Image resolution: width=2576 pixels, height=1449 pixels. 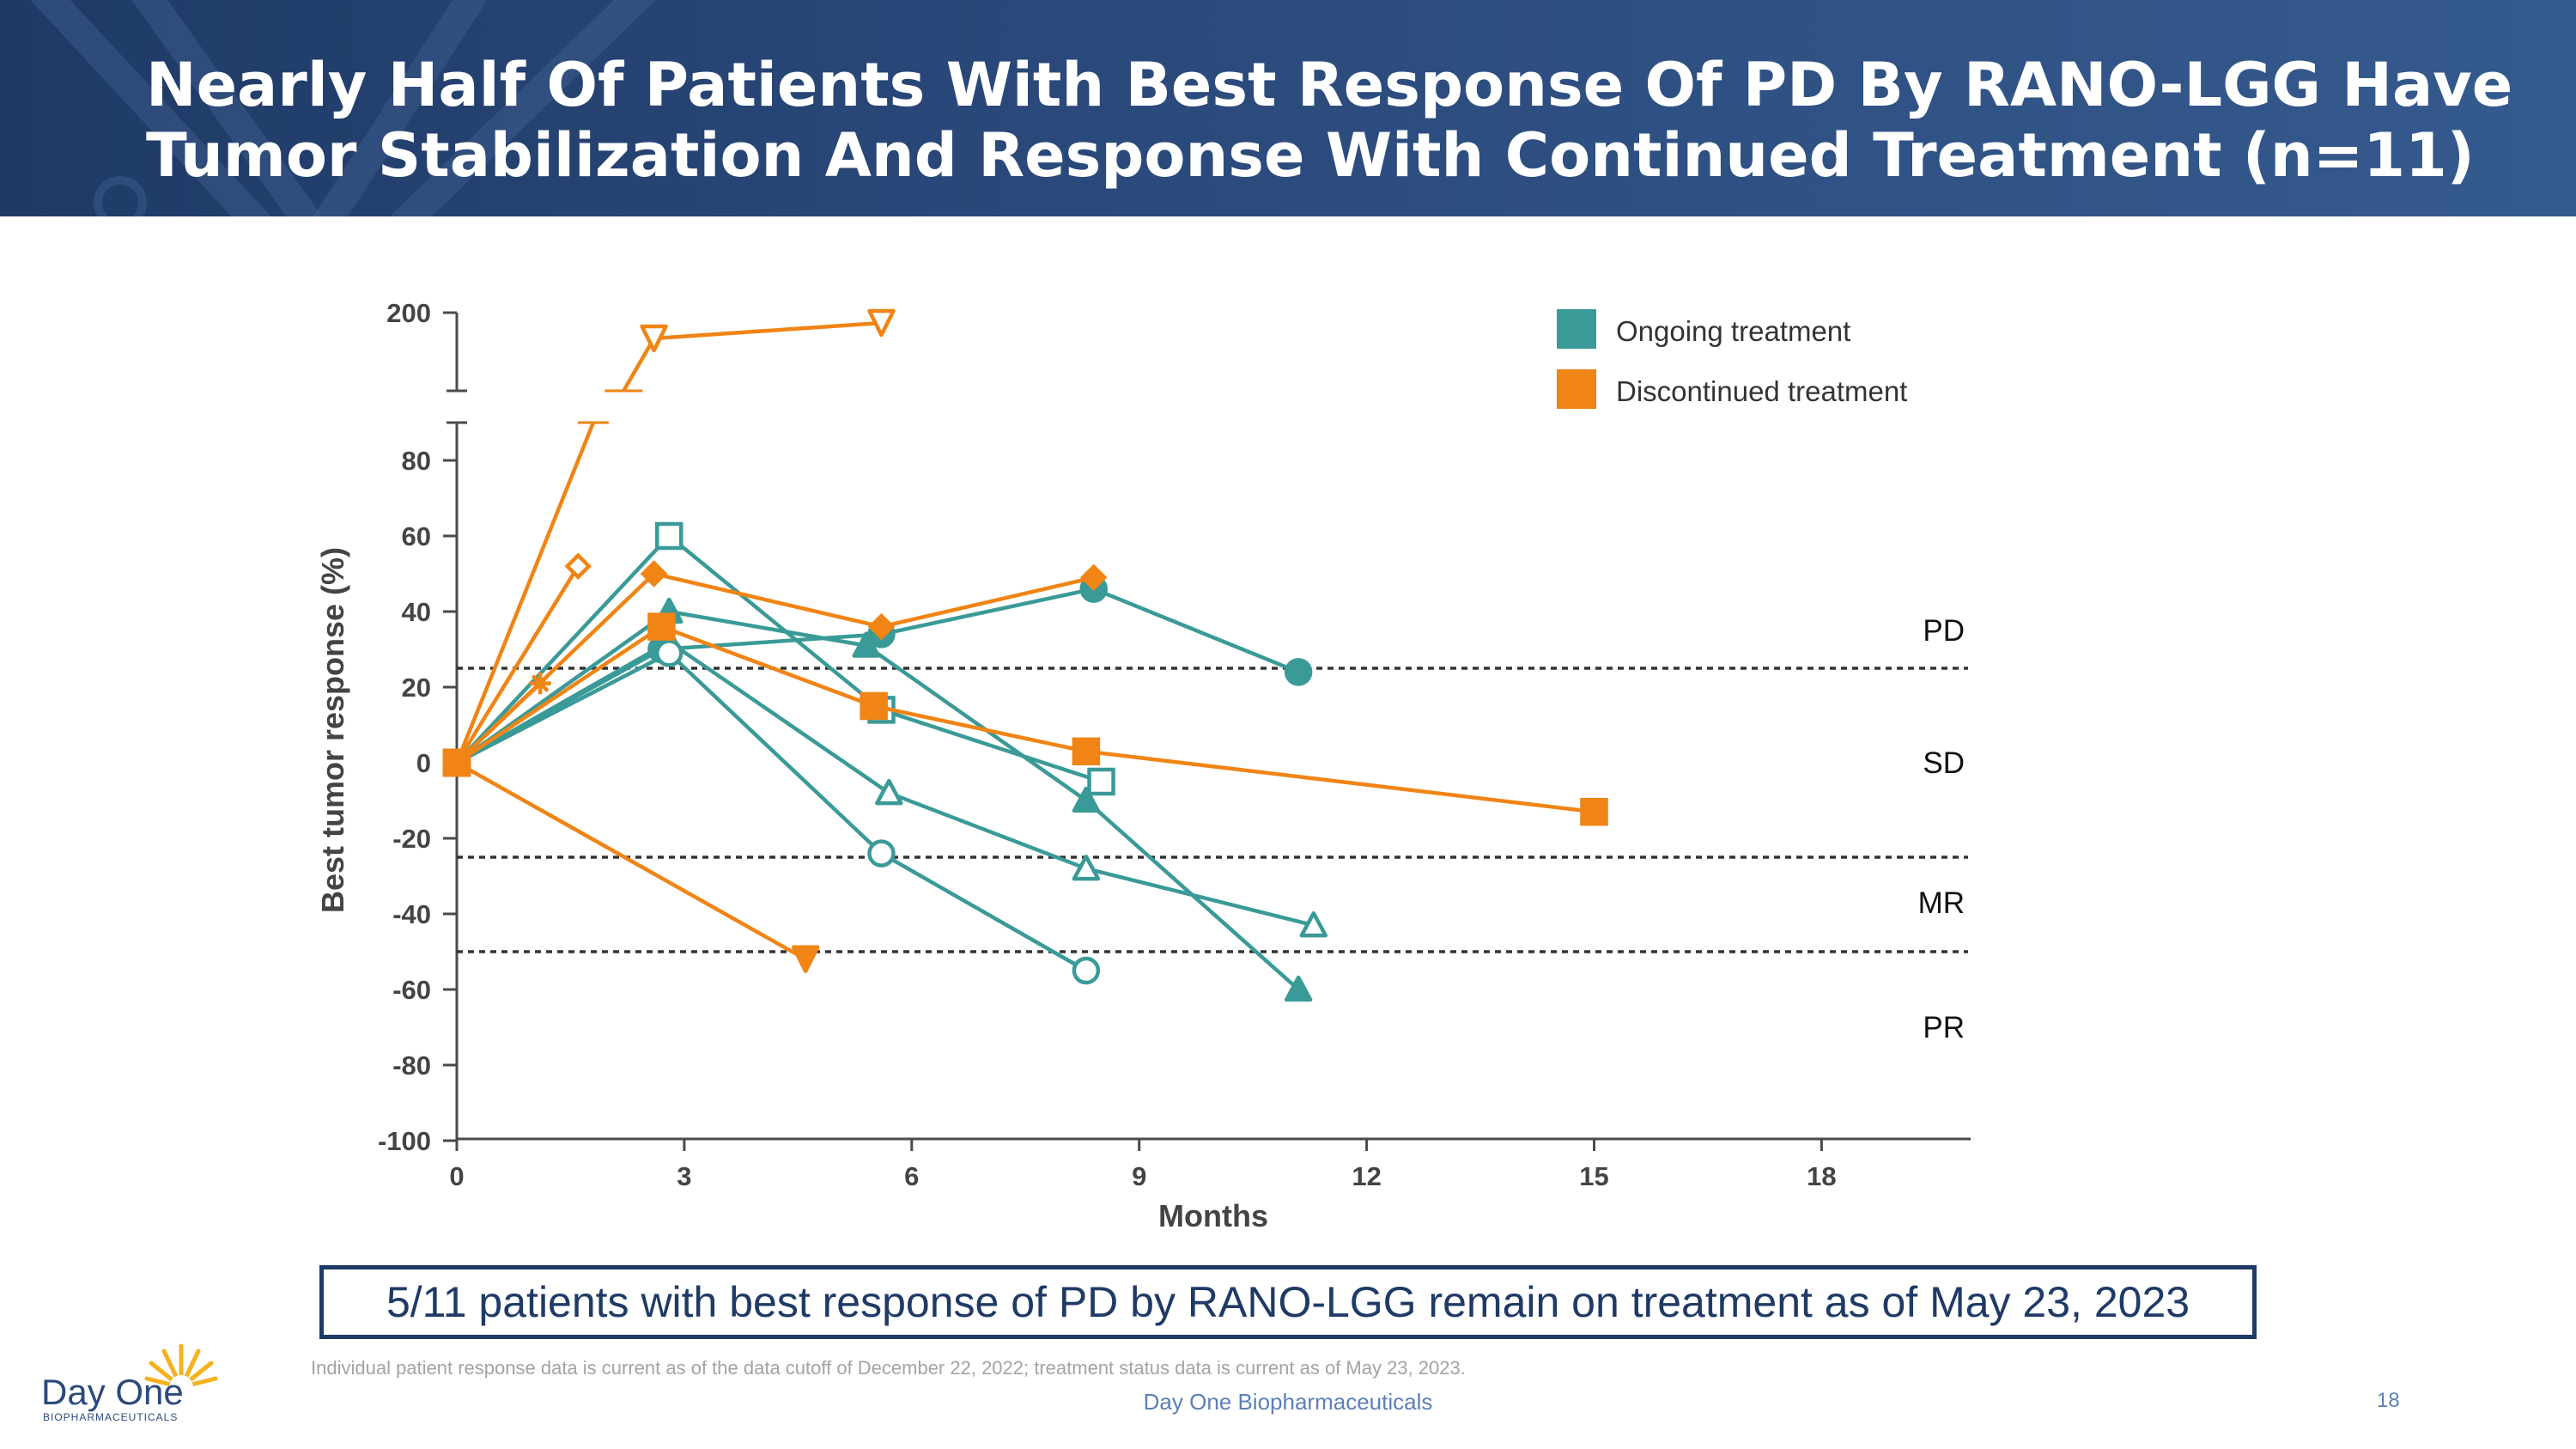 What do you see at coordinates (1941, 903) in the screenshot?
I see `region-label-mr: MR` at bounding box center [1941, 903].